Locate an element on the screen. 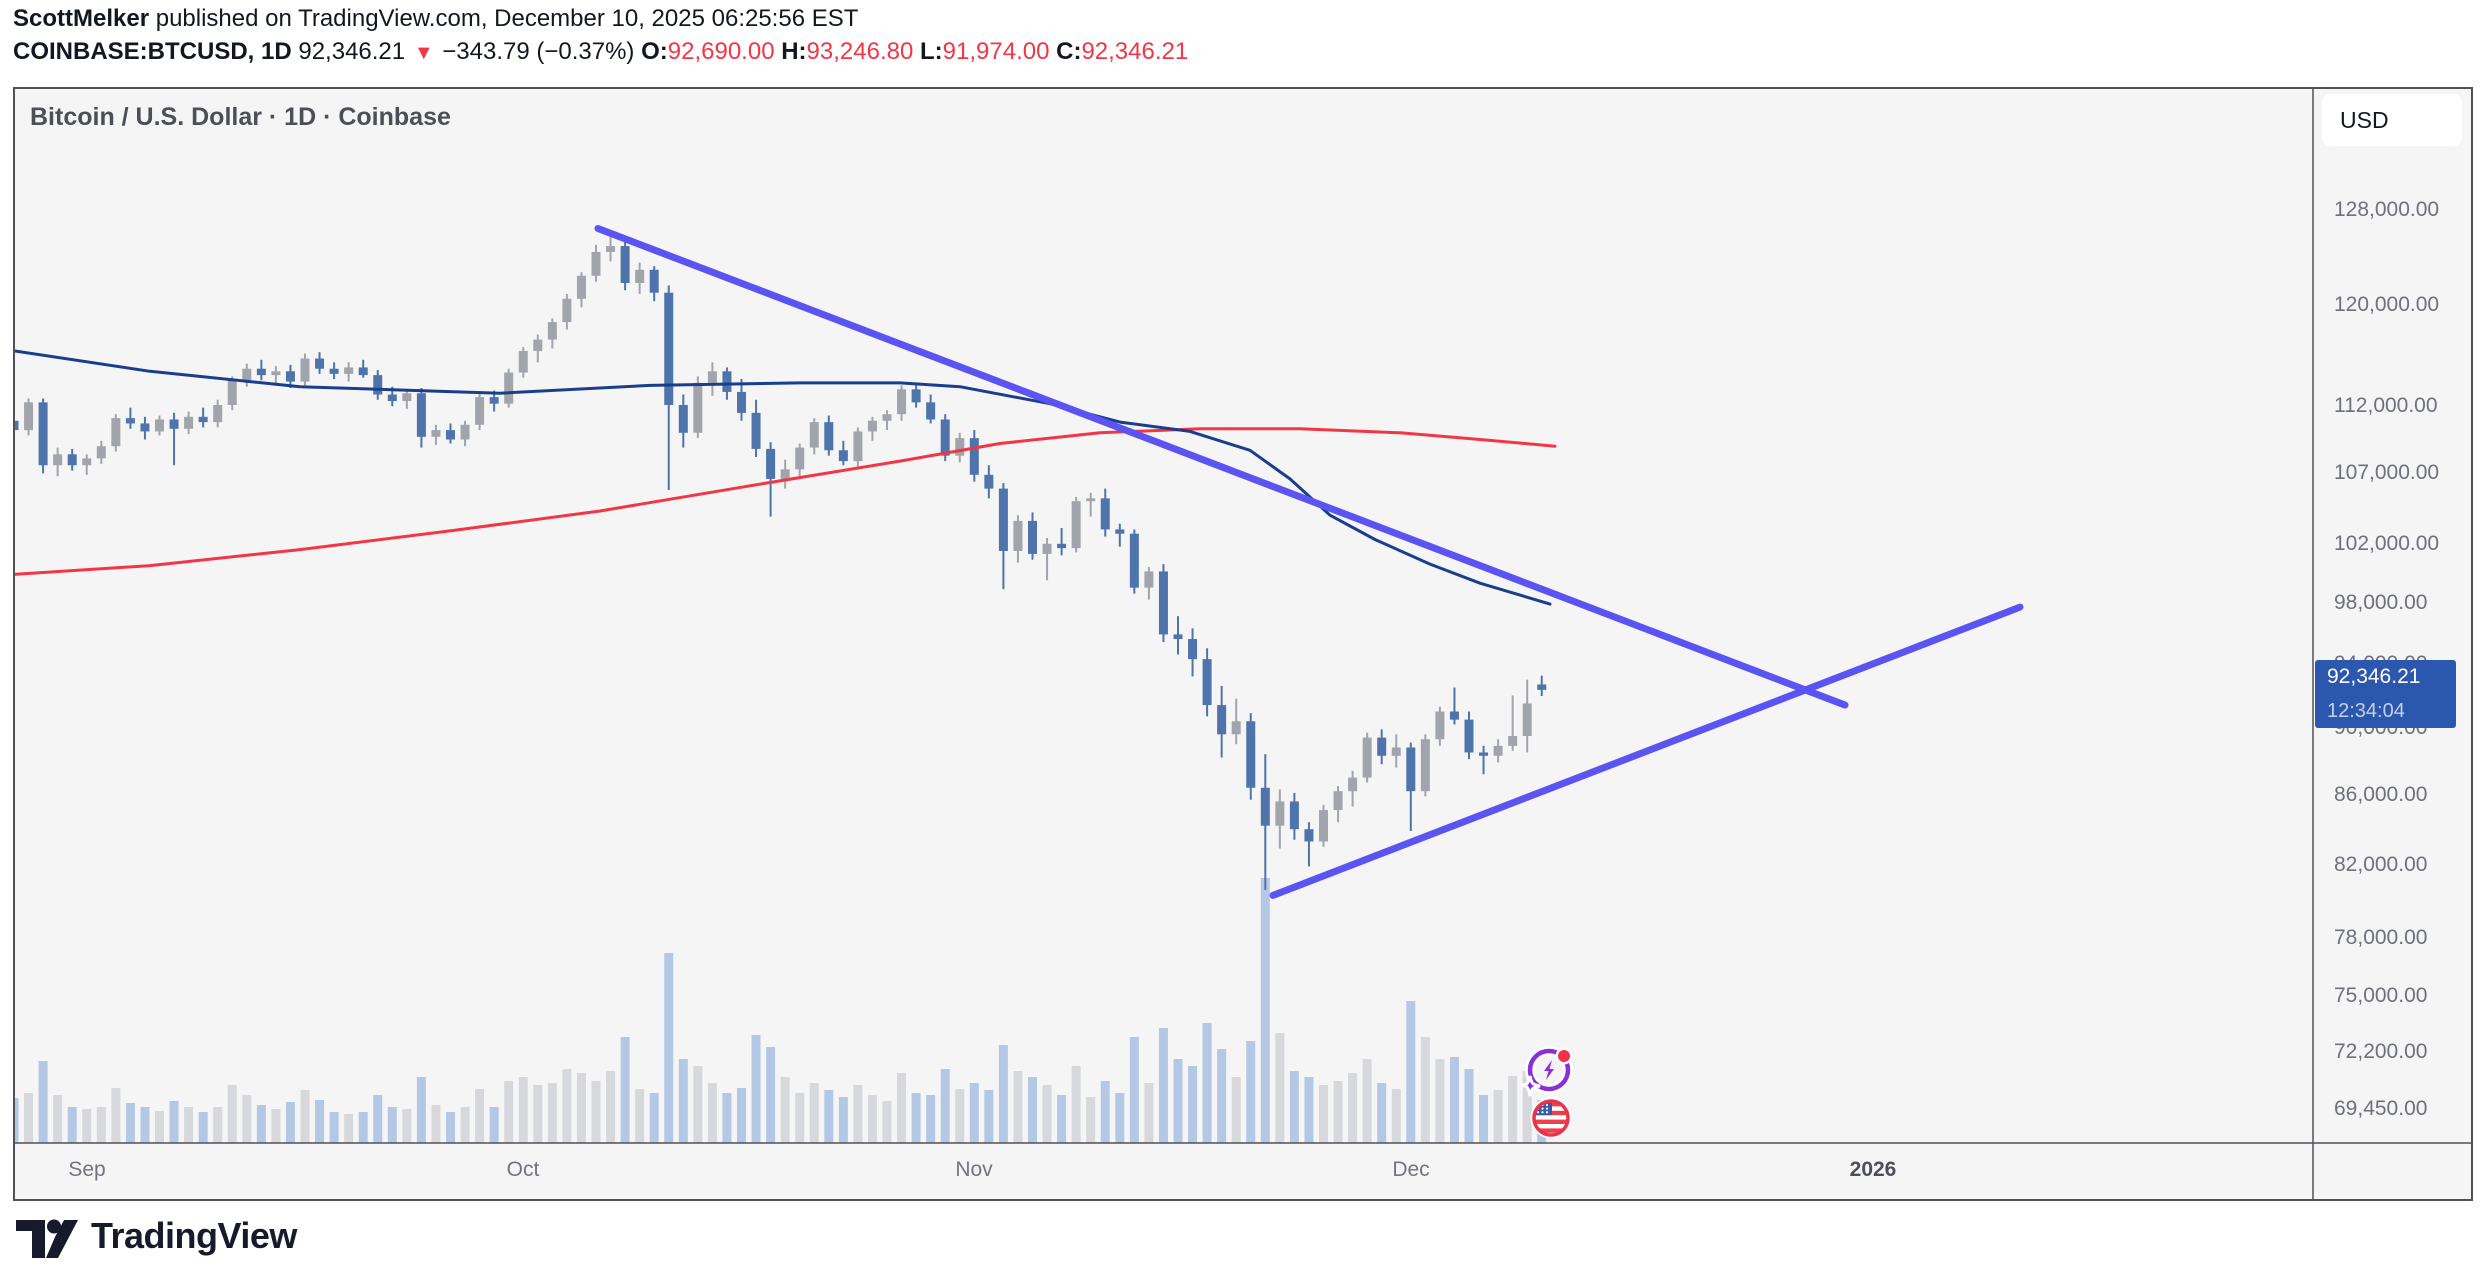 The image size is (2486, 1274). chart-legend-title: Bitcoin / U.S. Dollar · 1D · Coinbase is located at coordinates (240, 117).